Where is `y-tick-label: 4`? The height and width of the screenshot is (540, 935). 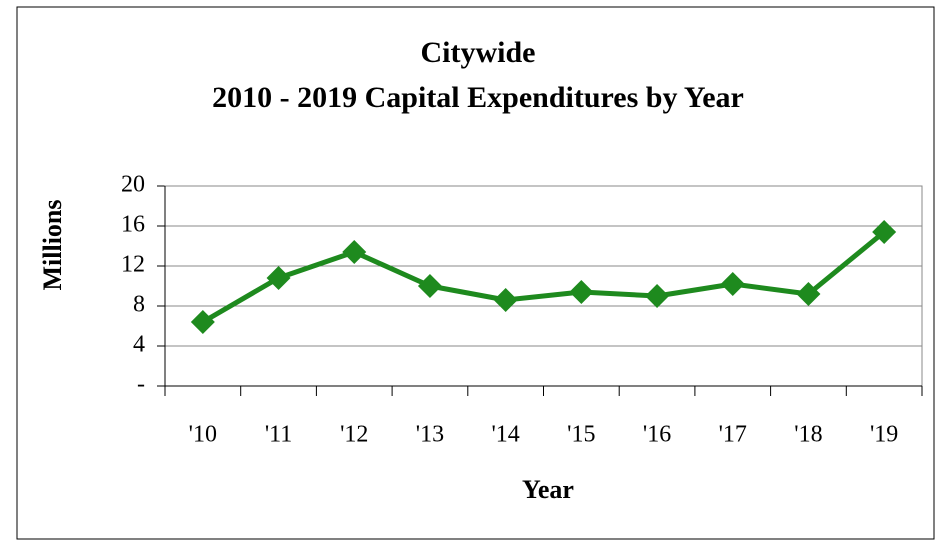 y-tick-label: 4 is located at coordinates (139, 345).